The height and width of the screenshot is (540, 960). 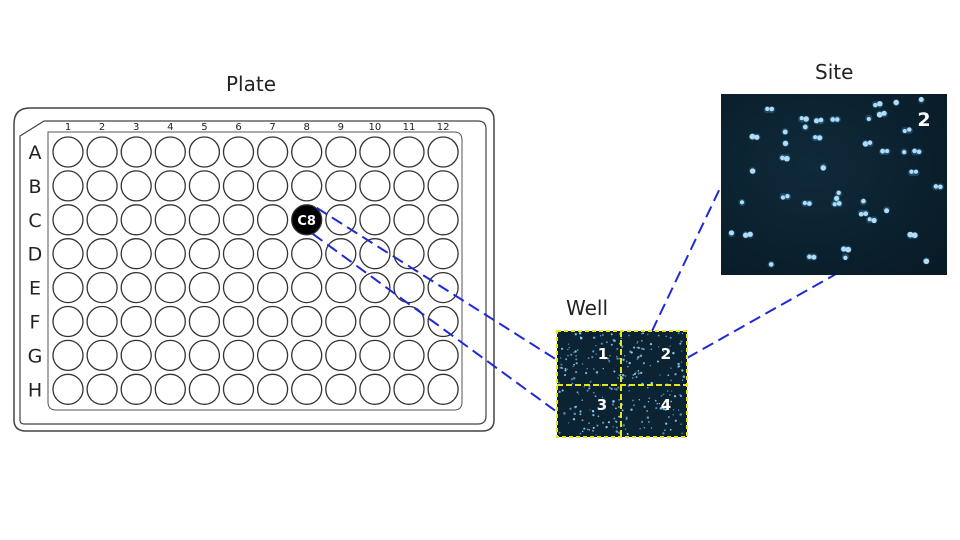 What do you see at coordinates (341, 254) in the screenshot?
I see `well-D9` at bounding box center [341, 254].